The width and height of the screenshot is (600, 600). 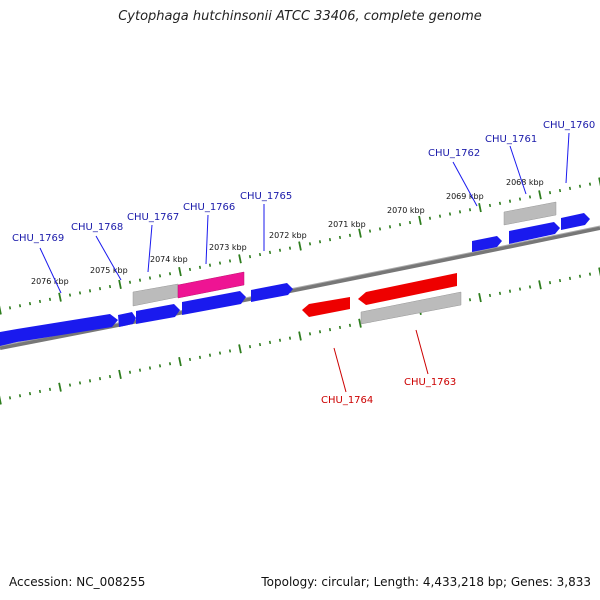 What do you see at coordinates (511, 139) in the screenshot?
I see `gene-label: CHU_1761` at bounding box center [511, 139].